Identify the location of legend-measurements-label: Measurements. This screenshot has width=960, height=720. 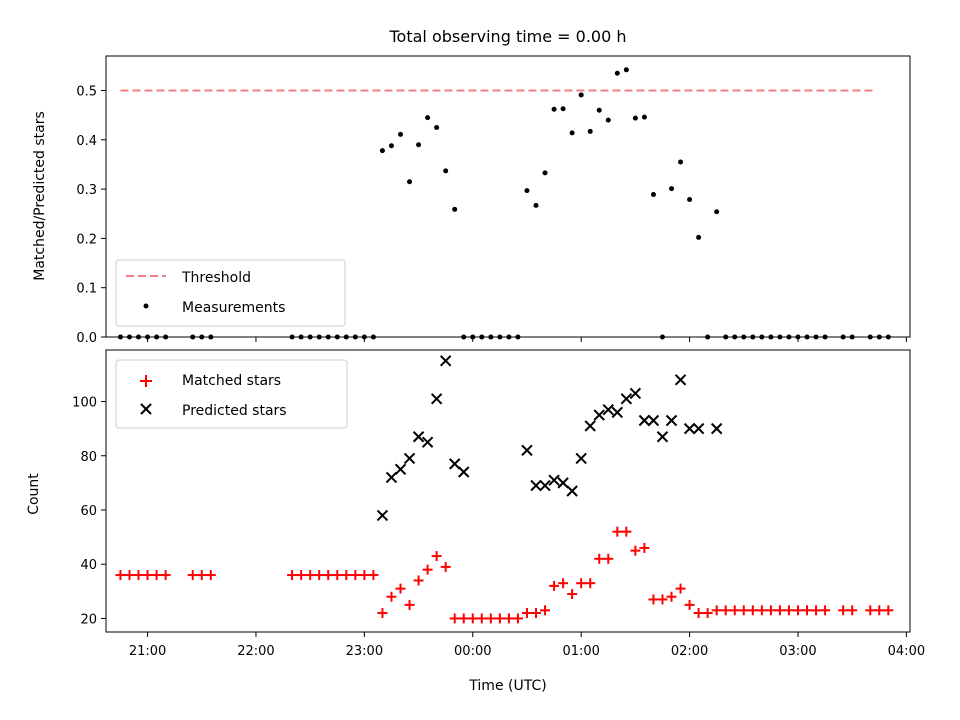
(233, 308).